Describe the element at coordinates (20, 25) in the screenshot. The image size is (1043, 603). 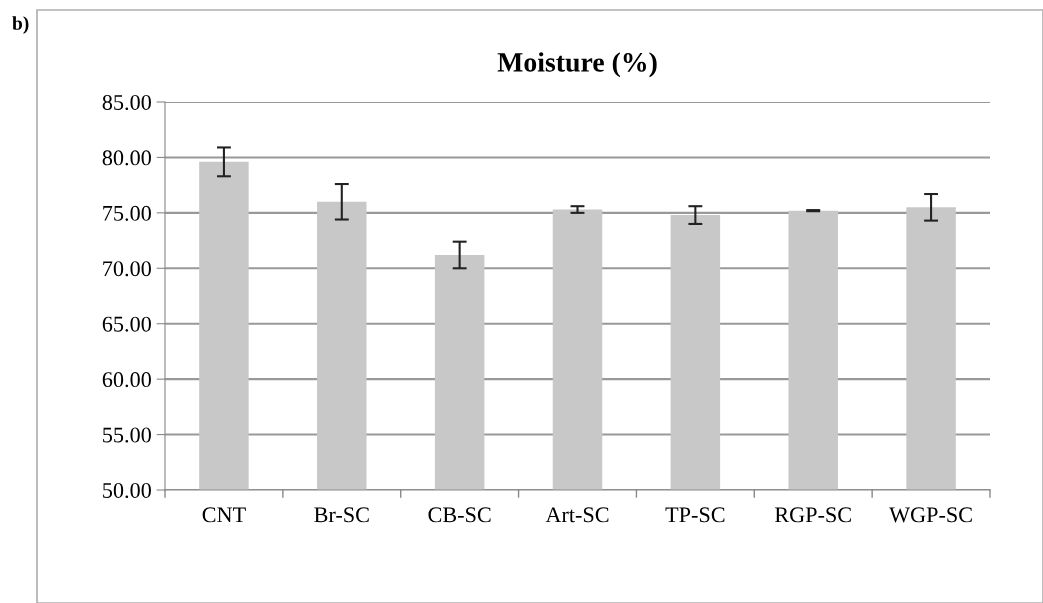
I see `text: b)` at that location.